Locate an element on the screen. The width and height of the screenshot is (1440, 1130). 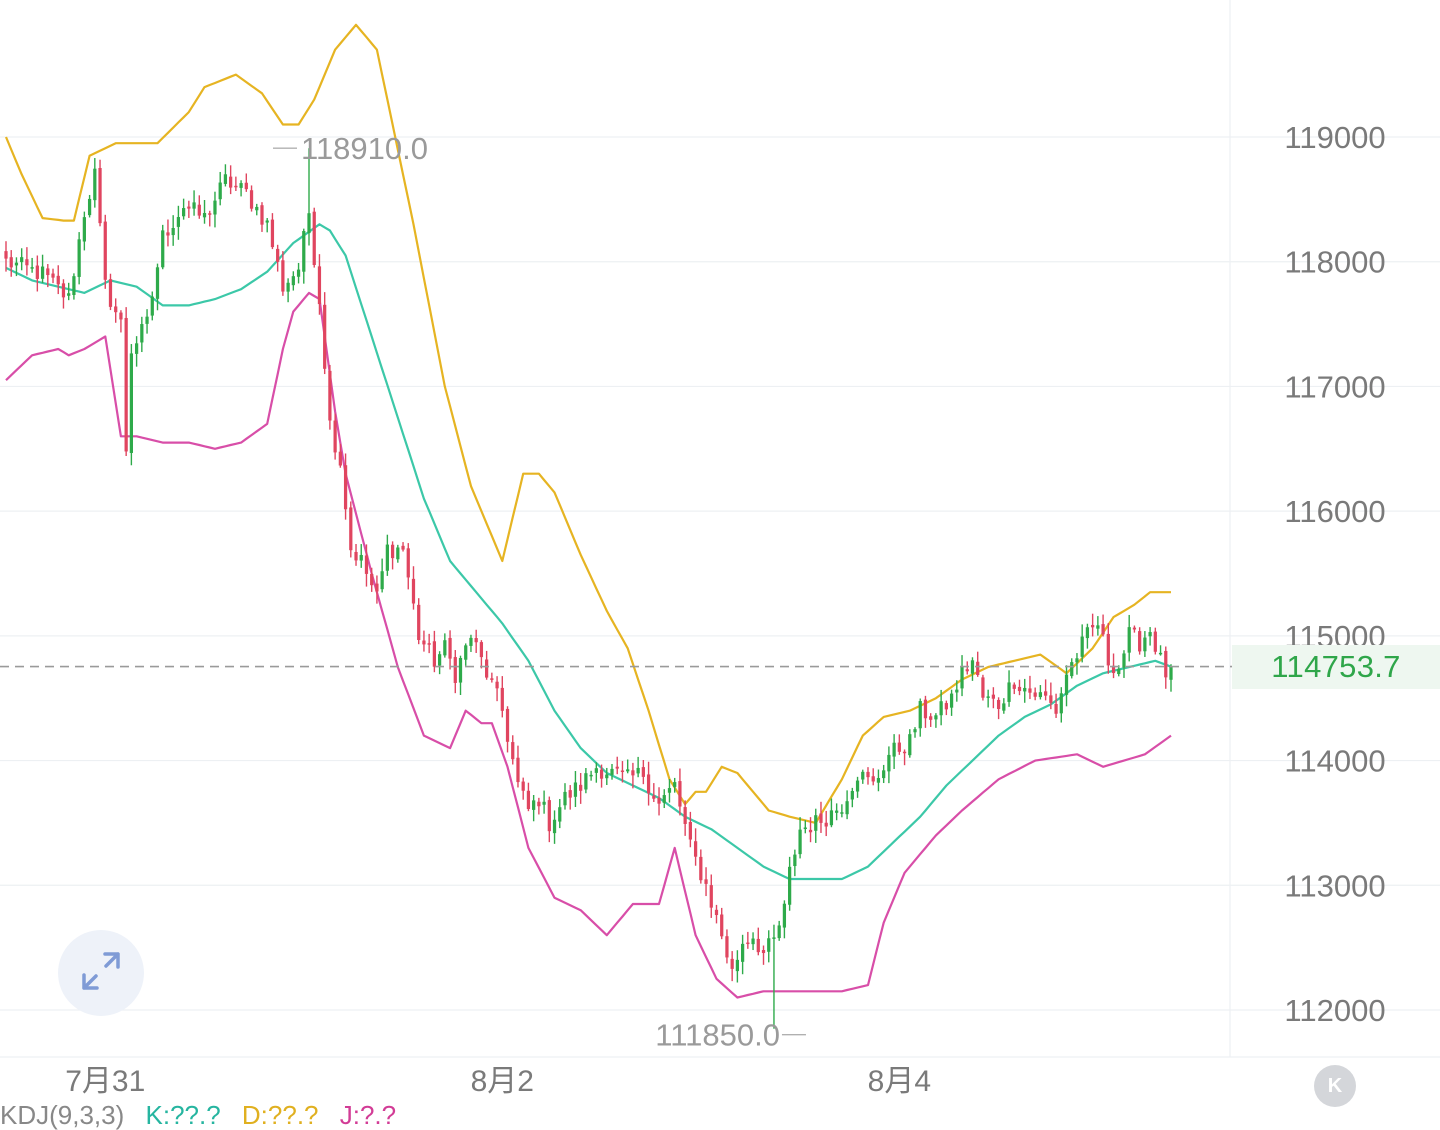
high-annotation-label: 118910.0 is located at coordinates (364, 148).